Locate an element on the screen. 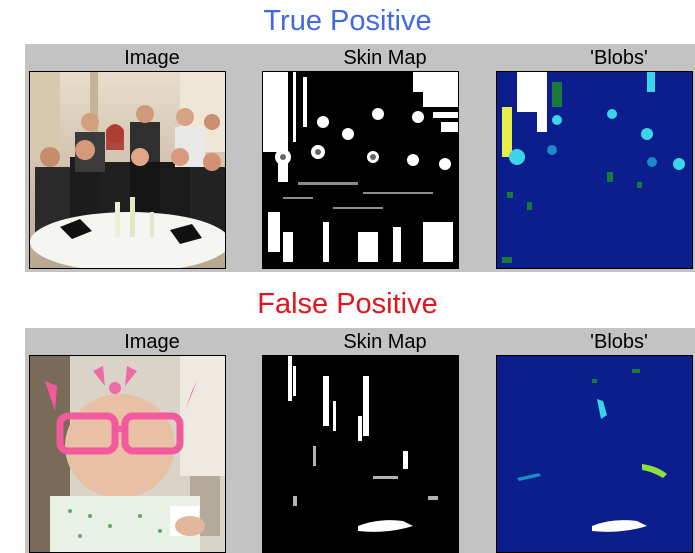 This screenshot has width=695, height=553. group-photo is located at coordinates (127, 170).